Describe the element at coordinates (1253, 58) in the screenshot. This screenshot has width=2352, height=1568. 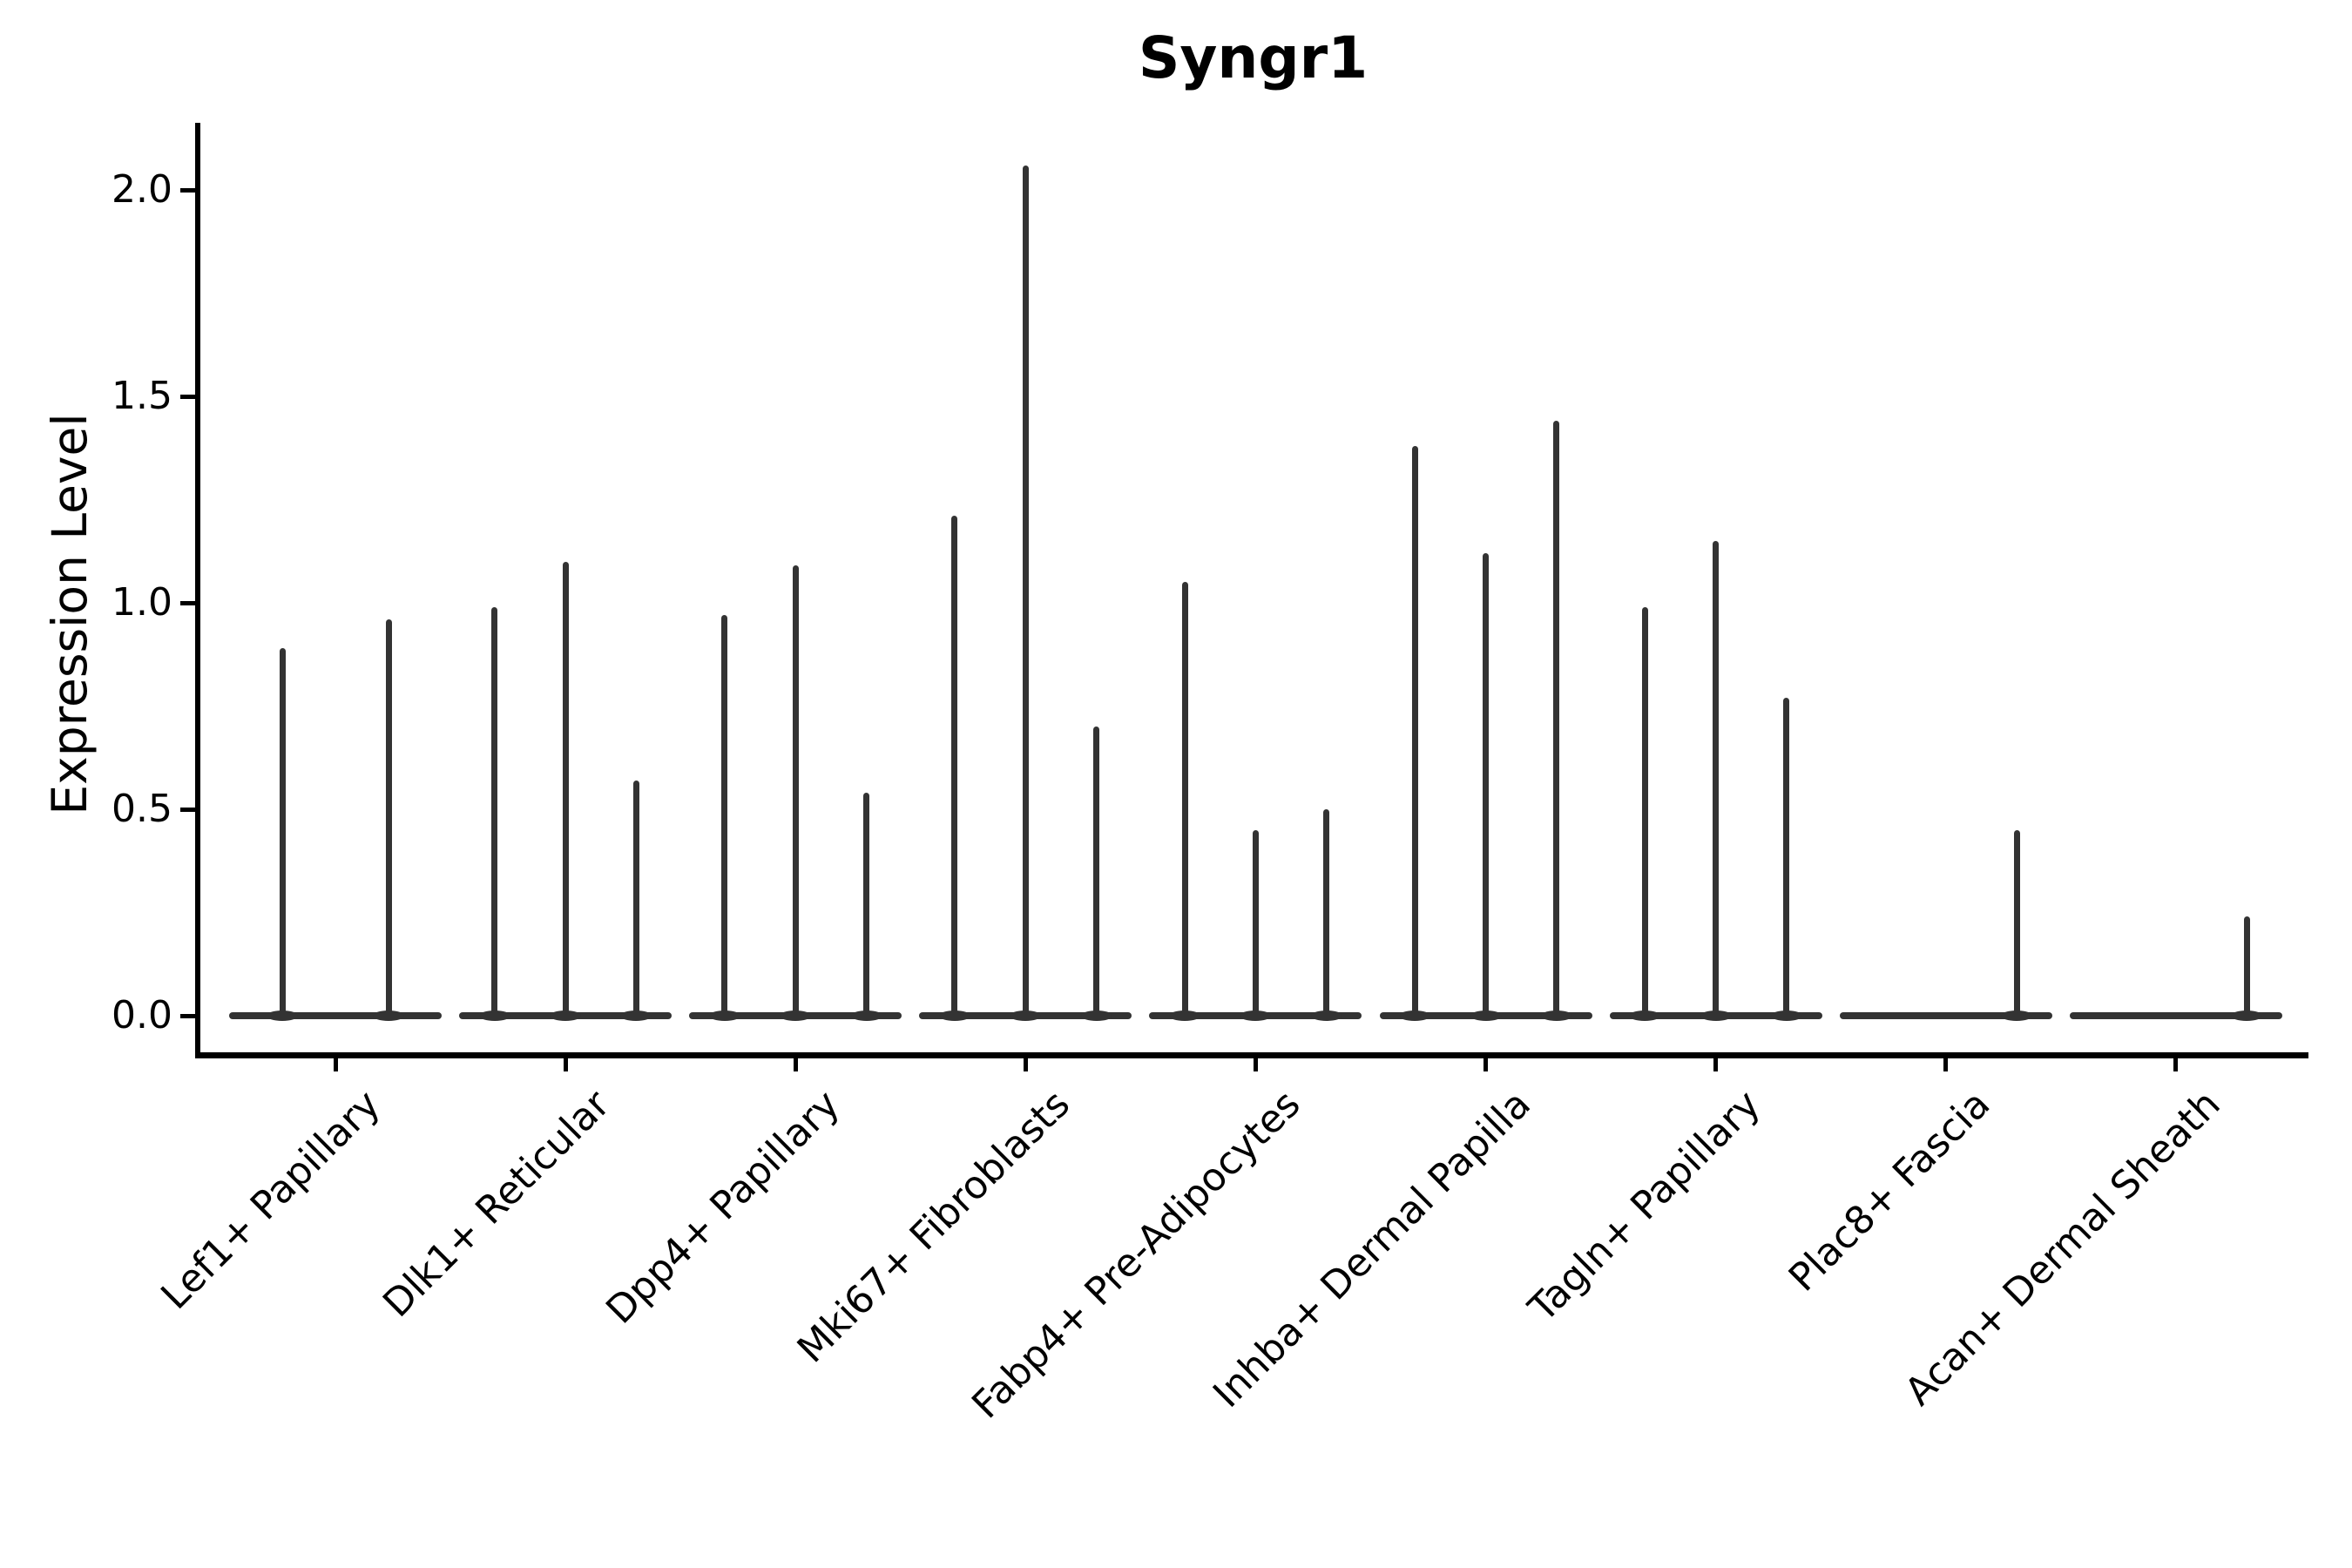
I see `plot-title: Syngr1` at that location.